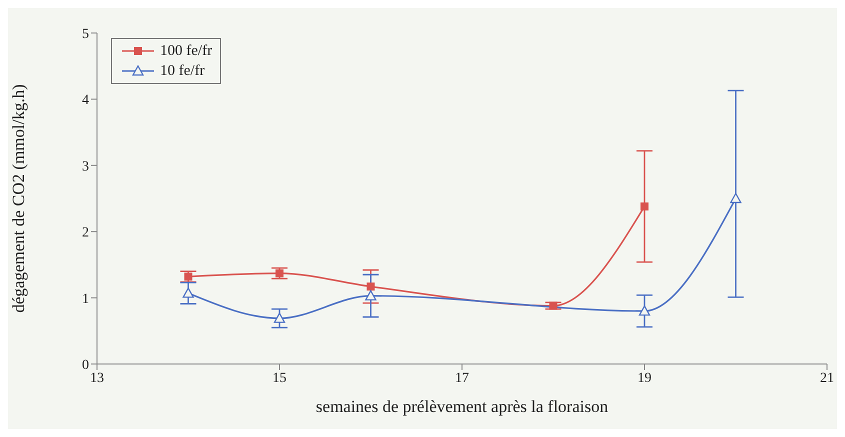 The image size is (845, 437). Describe the element at coordinates (97, 378) in the screenshot. I see `x-tick-label: 13` at that location.